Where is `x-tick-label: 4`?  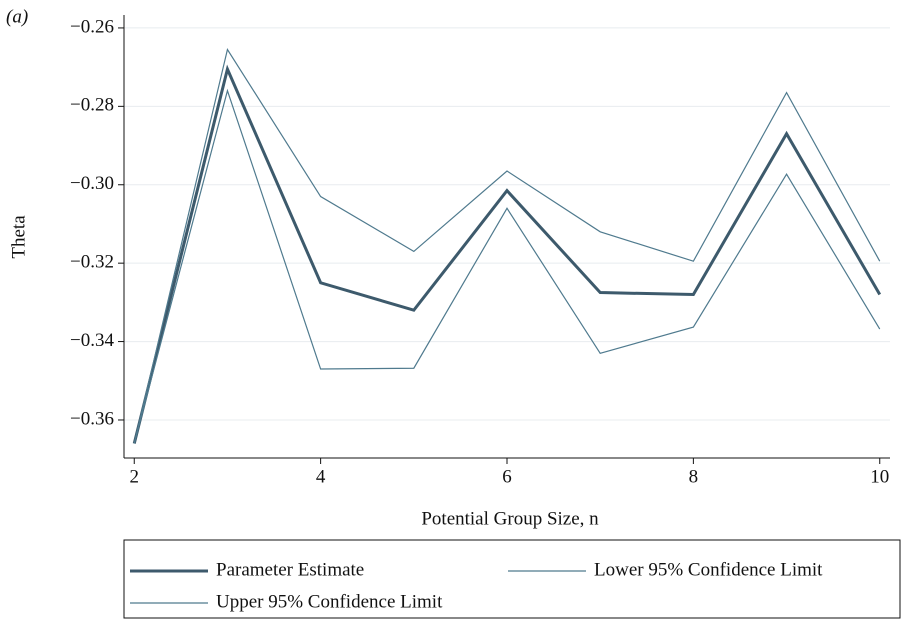
x-tick-label: 4 is located at coordinates (321, 476).